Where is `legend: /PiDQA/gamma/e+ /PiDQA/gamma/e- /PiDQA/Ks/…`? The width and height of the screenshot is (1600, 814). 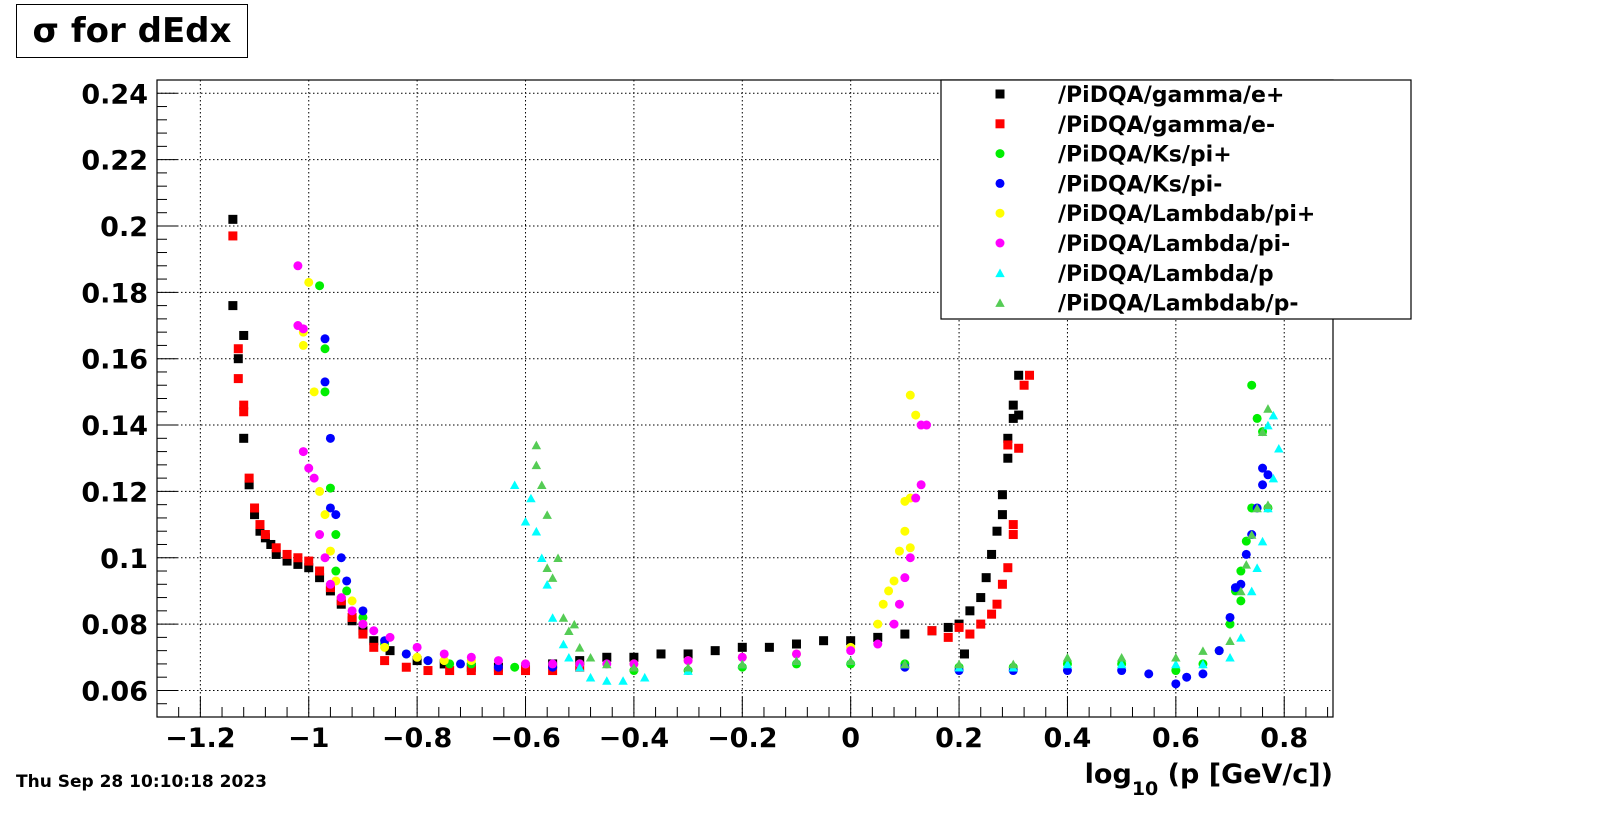 legend: /PiDQA/gamma/e+ /PiDQA/gamma/e- /PiDQA/Ks/… is located at coordinates (1176, 199).